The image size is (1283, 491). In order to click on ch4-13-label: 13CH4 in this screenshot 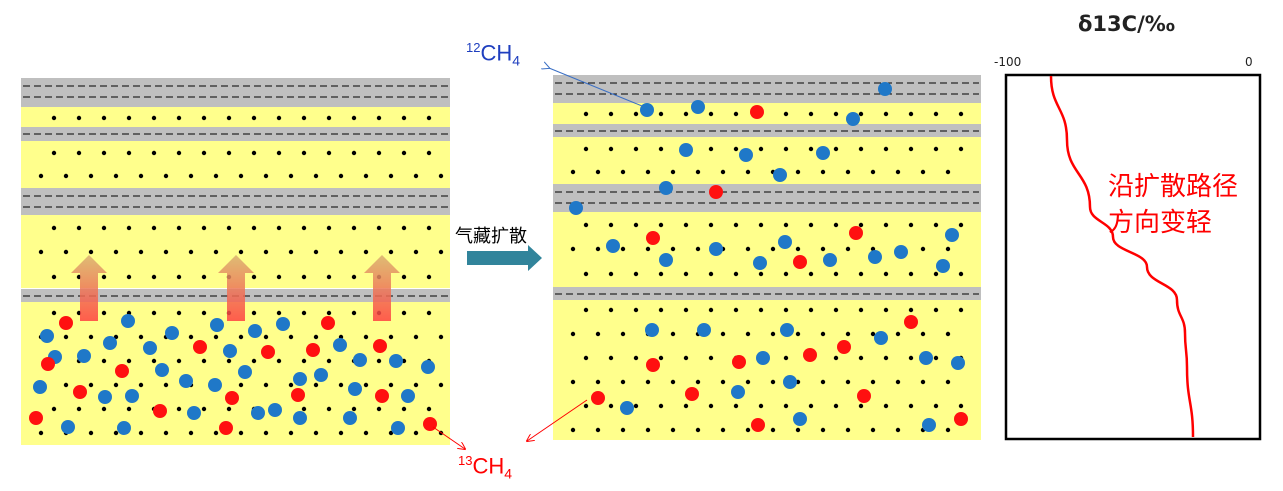, I will do `click(485, 467)`.